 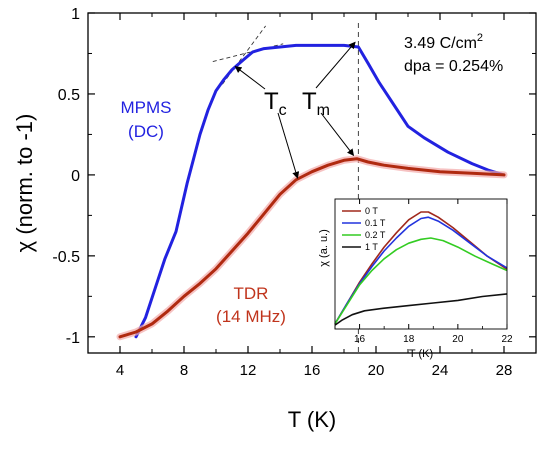 What do you see at coordinates (288, 145) in the screenshot?
I see `tc-arrow-tdr` at bounding box center [288, 145].